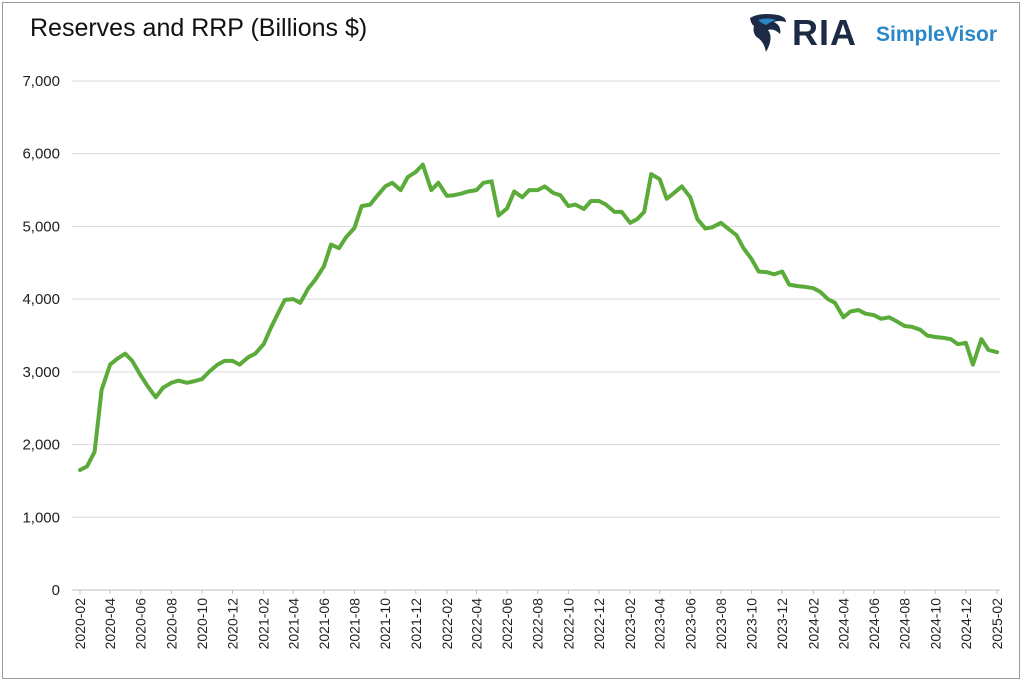 The height and width of the screenshot is (683, 1024). Describe the element at coordinates (41, 372) in the screenshot. I see `y-tick-label: 3,000` at that location.